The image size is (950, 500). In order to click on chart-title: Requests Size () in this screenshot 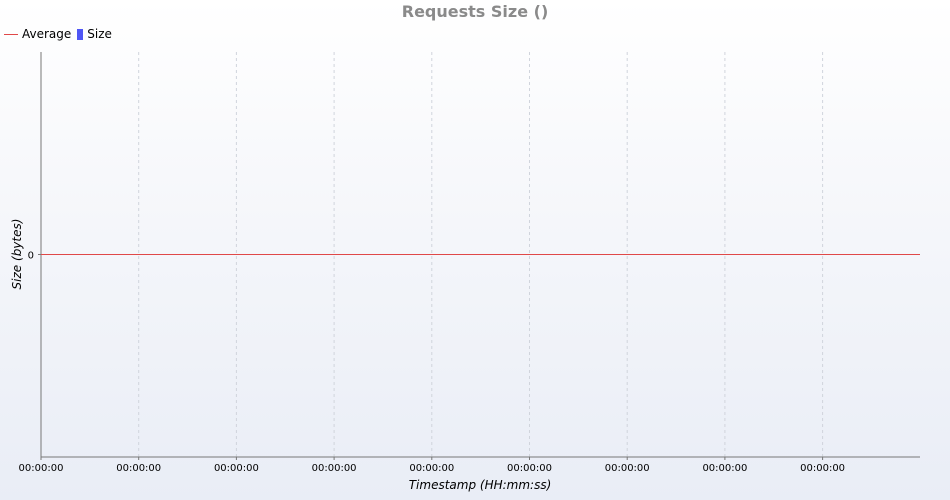, I will do `click(475, 11)`.